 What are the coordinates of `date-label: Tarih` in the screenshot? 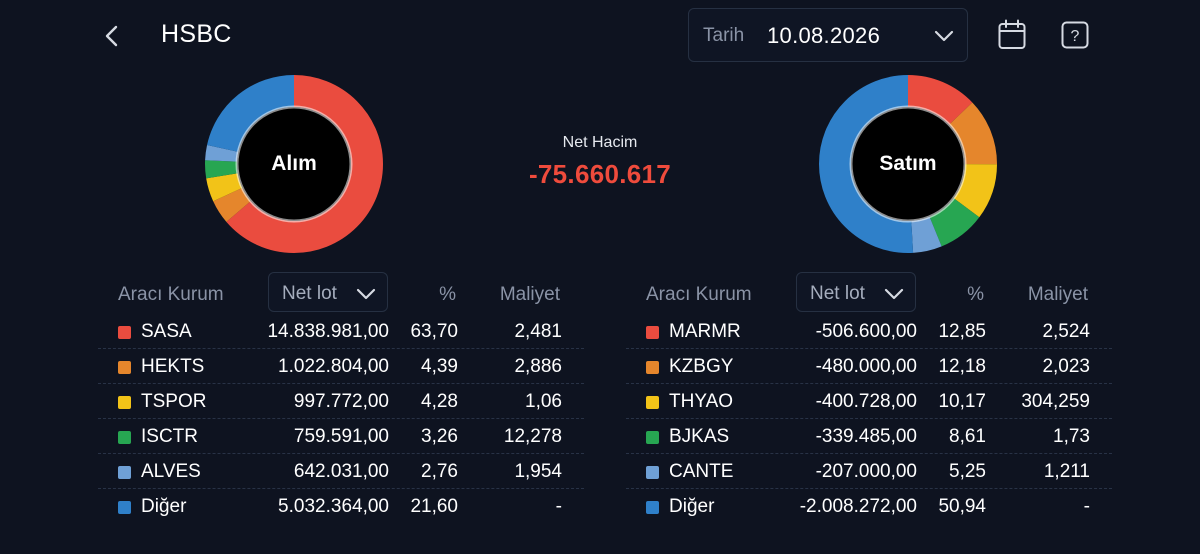 It's located at (724, 35).